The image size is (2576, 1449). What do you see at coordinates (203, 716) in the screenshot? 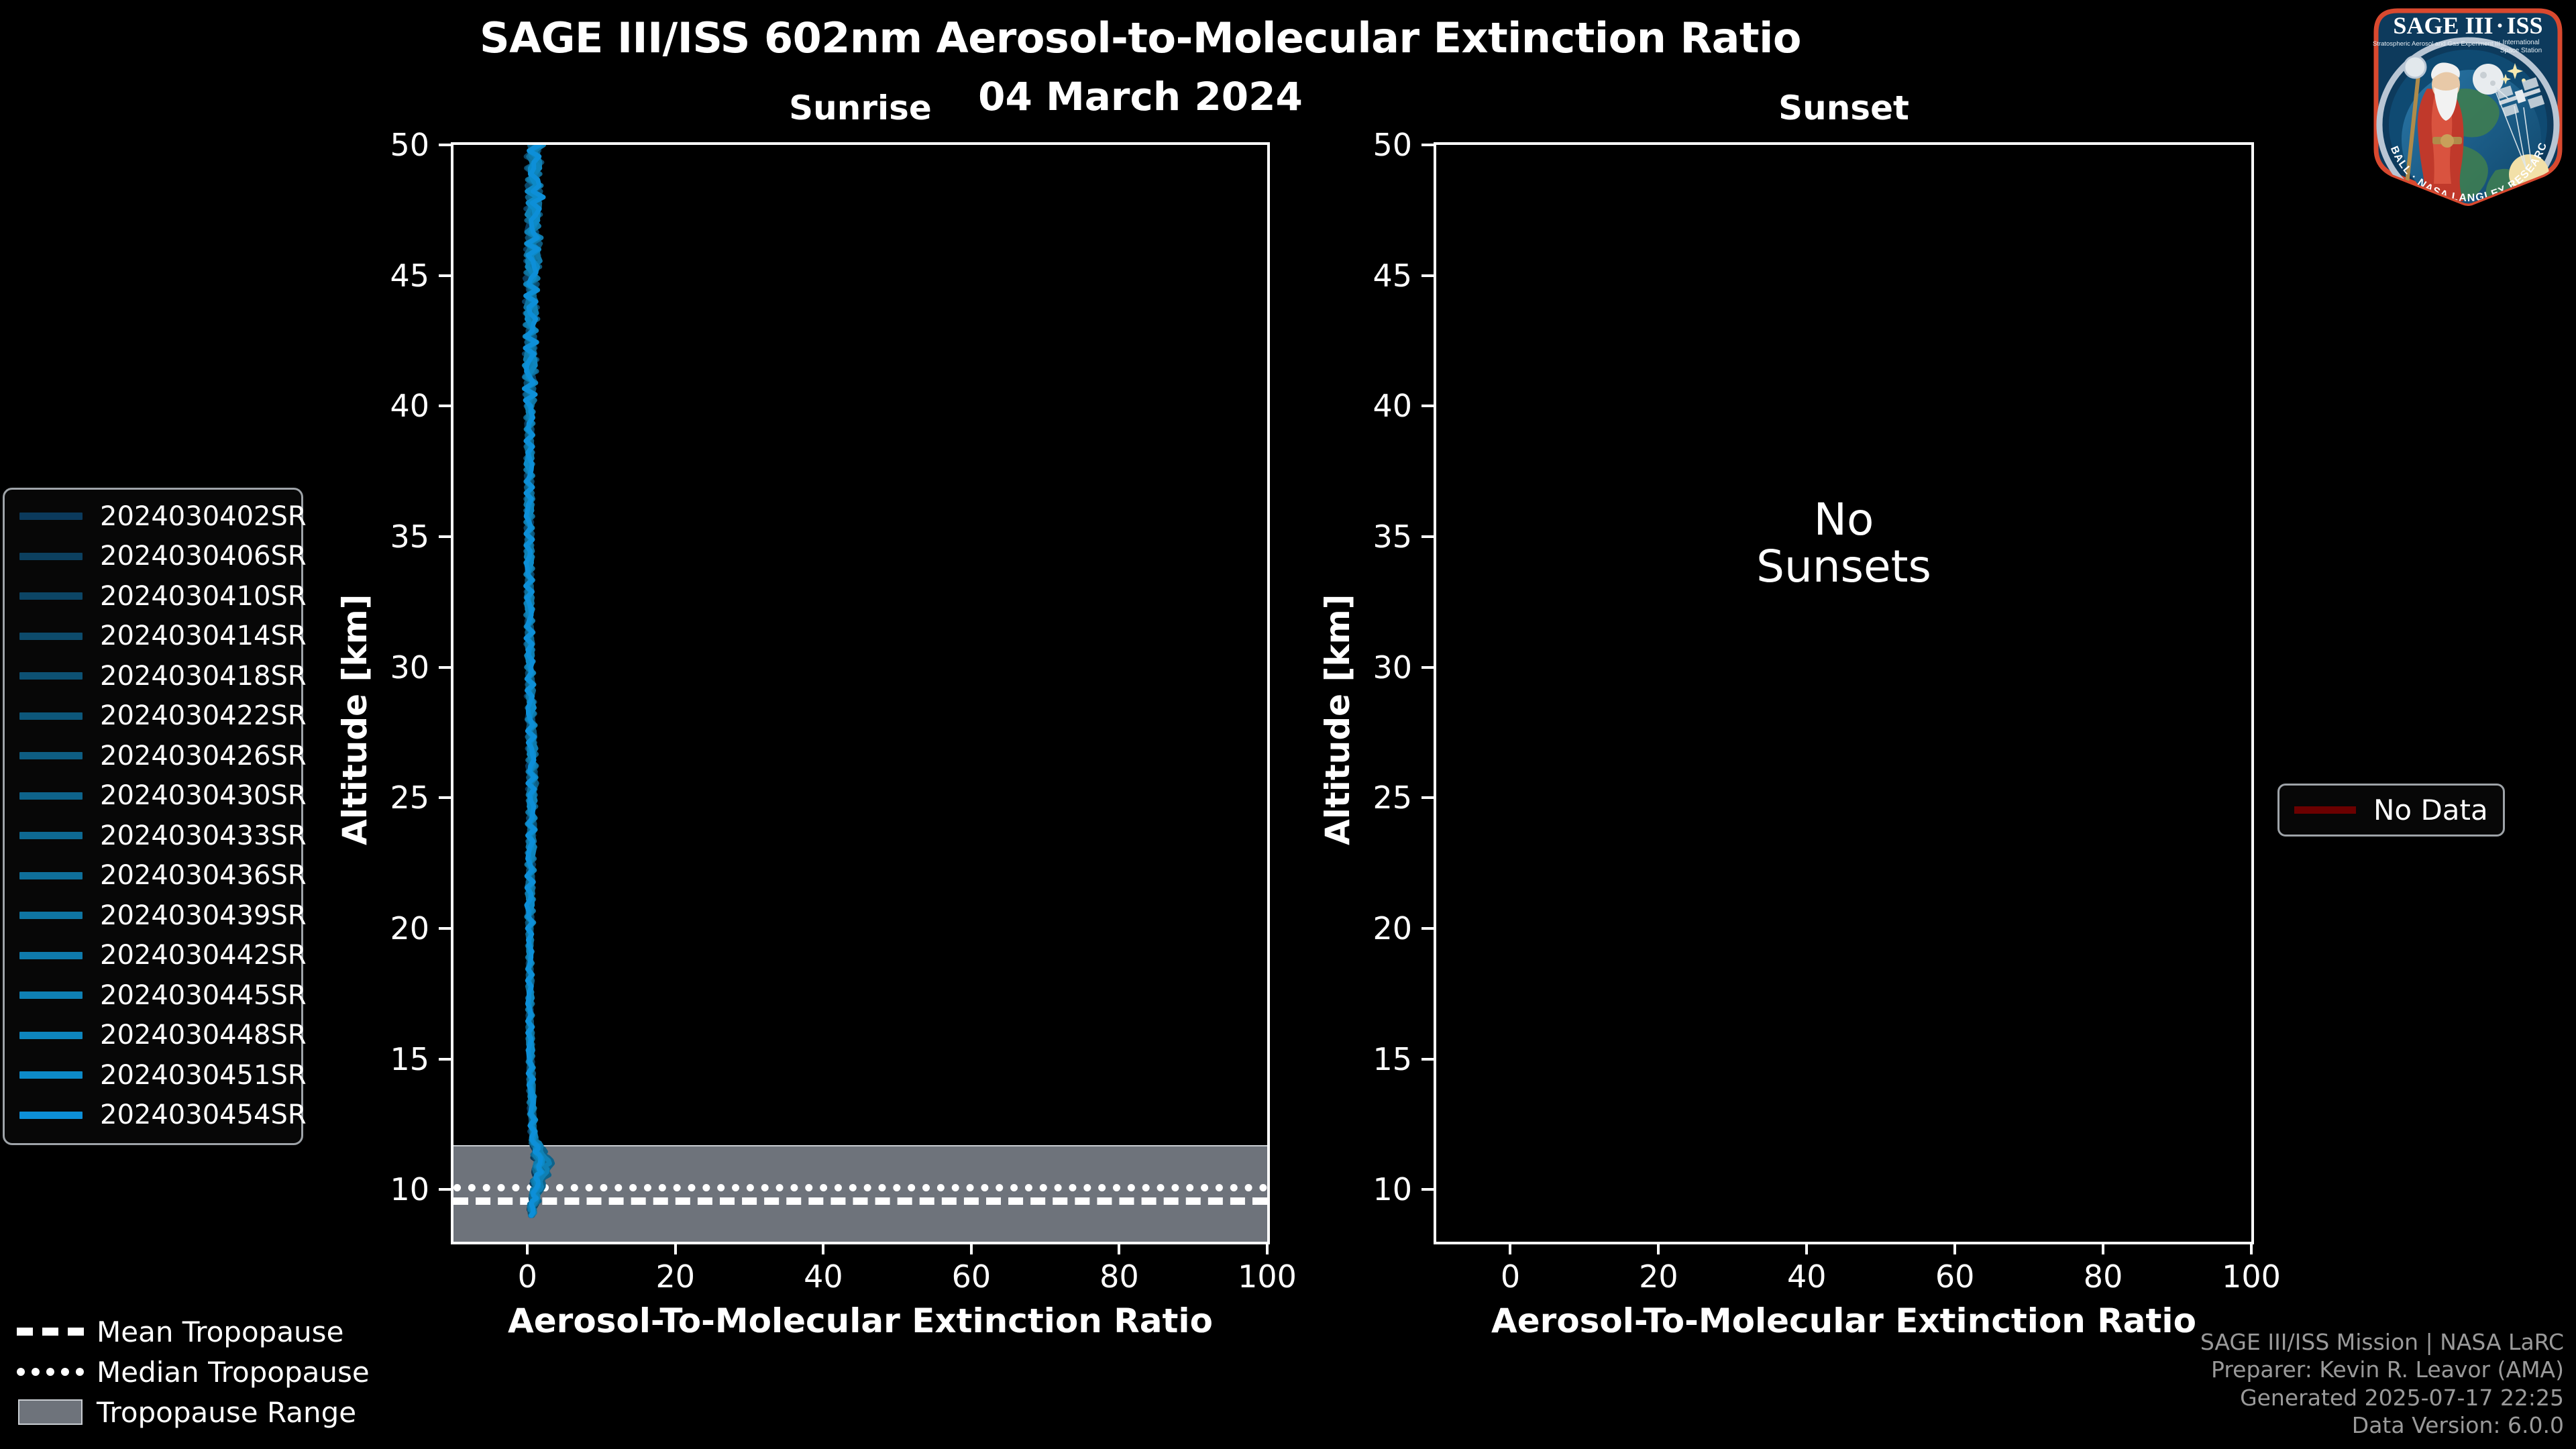
I see `legend-item-label: 2024030422SR` at bounding box center [203, 716].